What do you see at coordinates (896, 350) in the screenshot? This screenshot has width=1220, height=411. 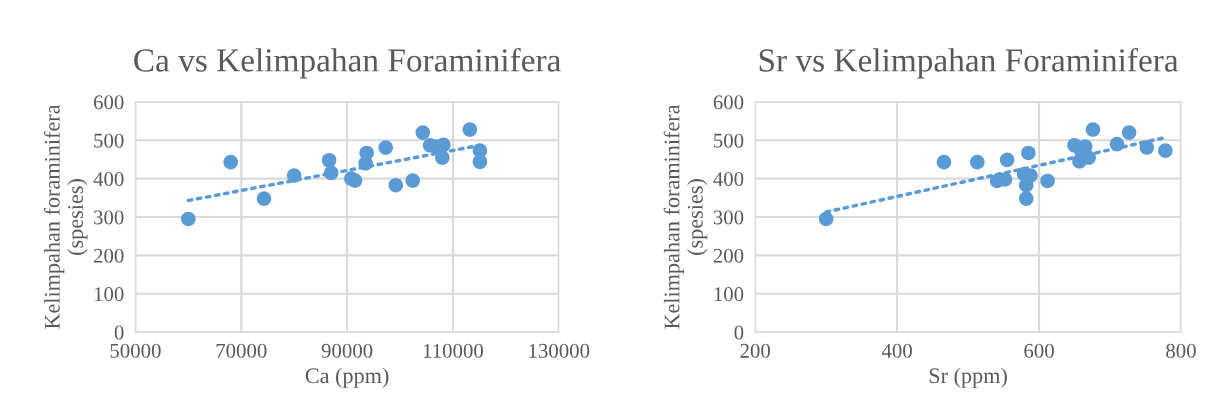 I see `x-tick-label: 400` at bounding box center [896, 350].